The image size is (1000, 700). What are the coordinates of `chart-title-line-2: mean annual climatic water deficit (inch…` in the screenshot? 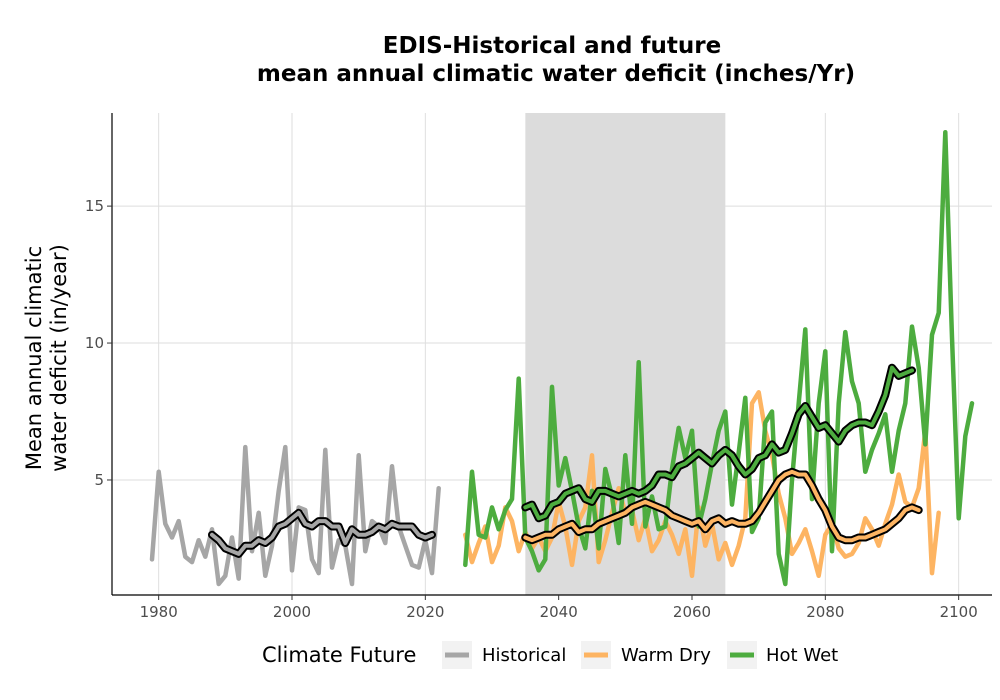 It's located at (556, 74).